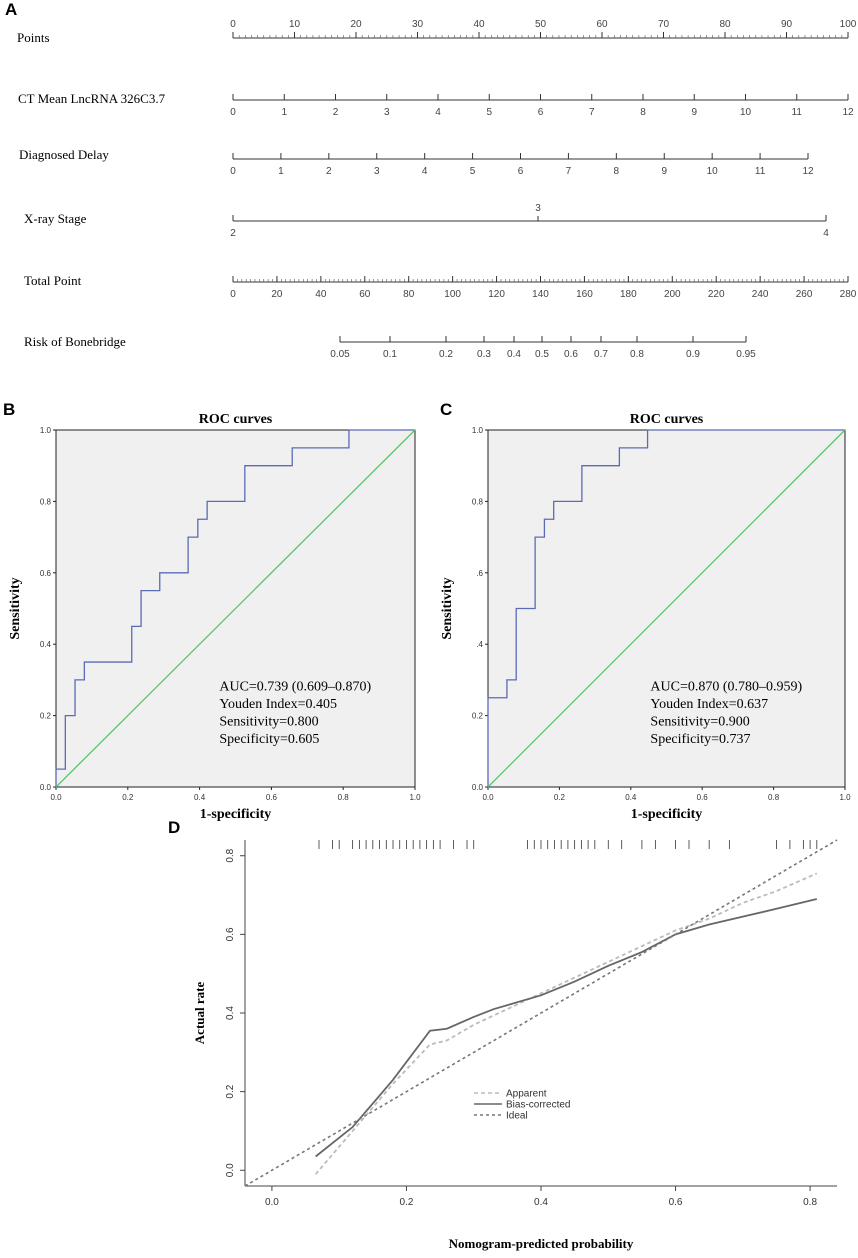  What do you see at coordinates (694, 112) in the screenshot?
I see `nomogram-tick-label: 9` at bounding box center [694, 112].